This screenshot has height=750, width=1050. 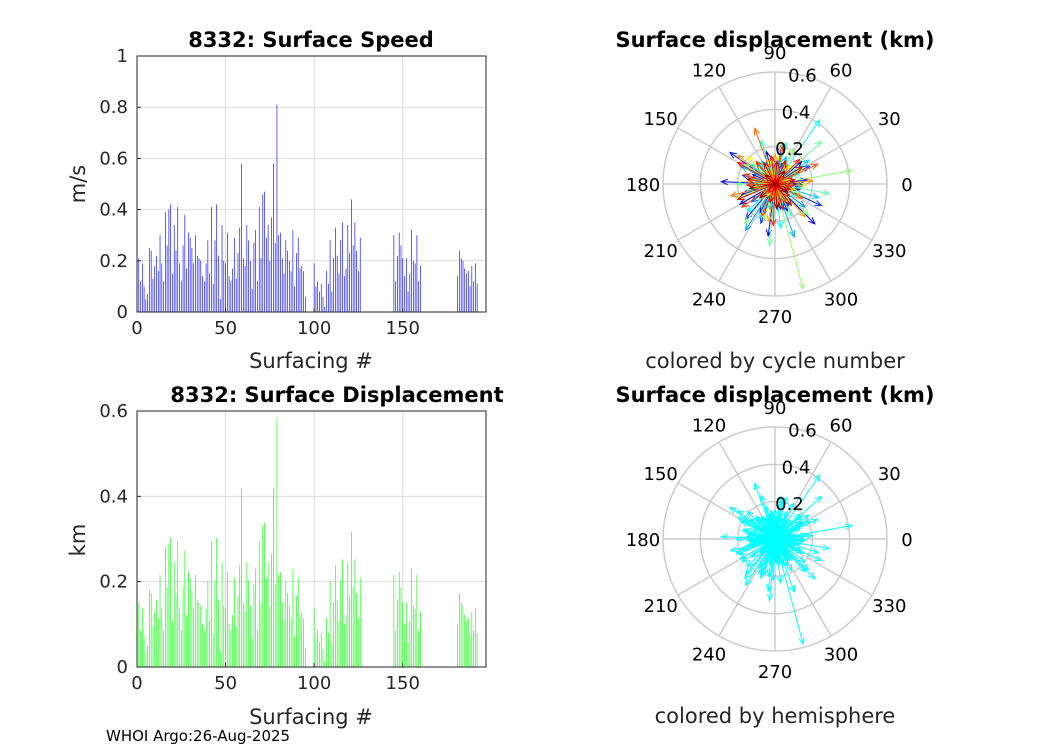 What do you see at coordinates (841, 654) in the screenshot?
I see `polar-angle-label: 300` at bounding box center [841, 654].